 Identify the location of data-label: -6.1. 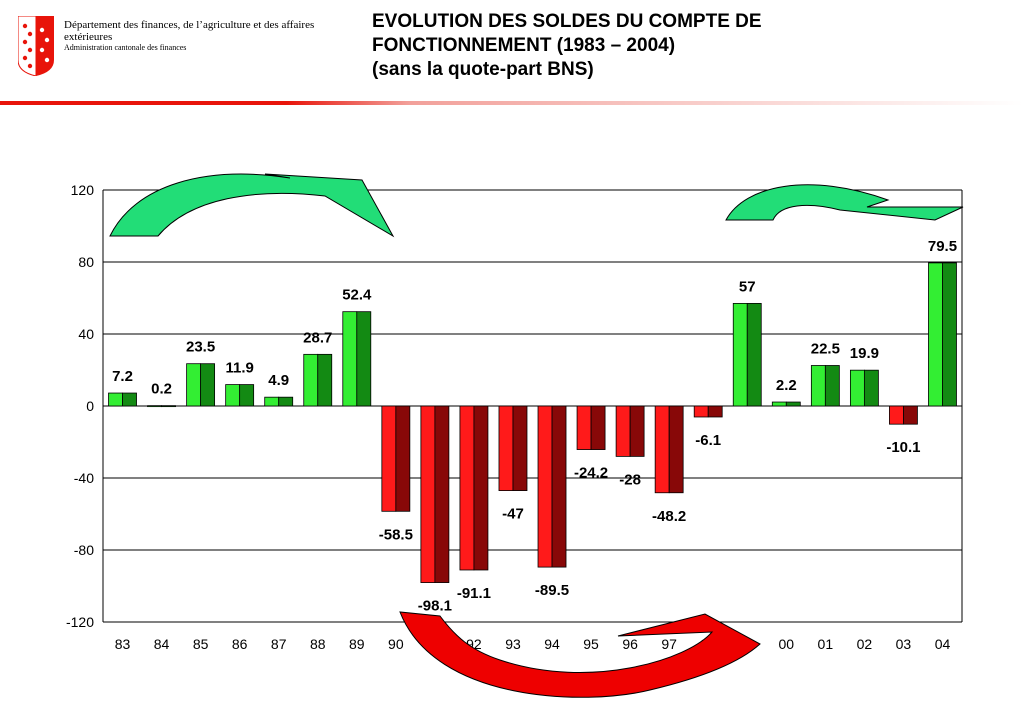
(708, 440).